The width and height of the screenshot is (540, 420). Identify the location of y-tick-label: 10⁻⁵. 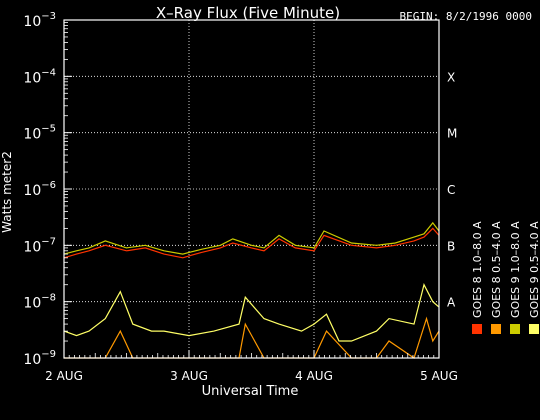
(39, 133).